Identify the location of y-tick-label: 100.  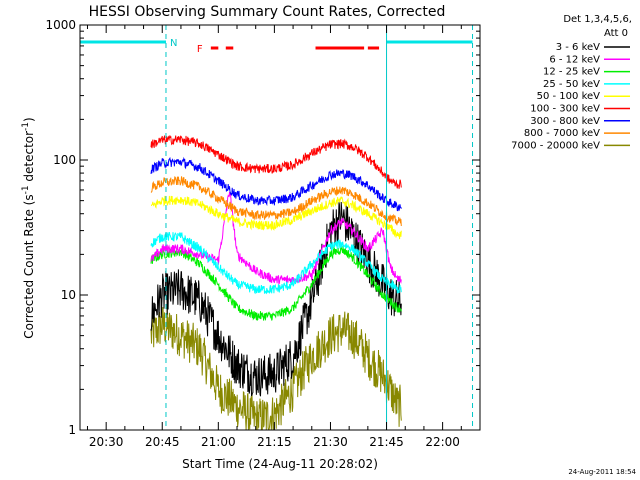
(64, 160).